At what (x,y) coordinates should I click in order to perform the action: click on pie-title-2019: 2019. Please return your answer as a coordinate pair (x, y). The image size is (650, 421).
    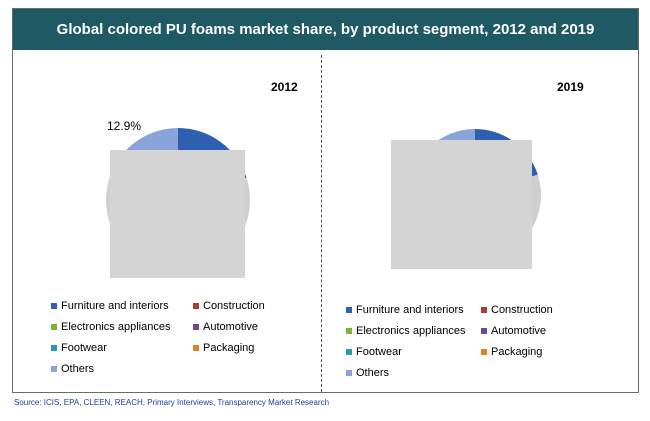
    Looking at the image, I should click on (570, 87).